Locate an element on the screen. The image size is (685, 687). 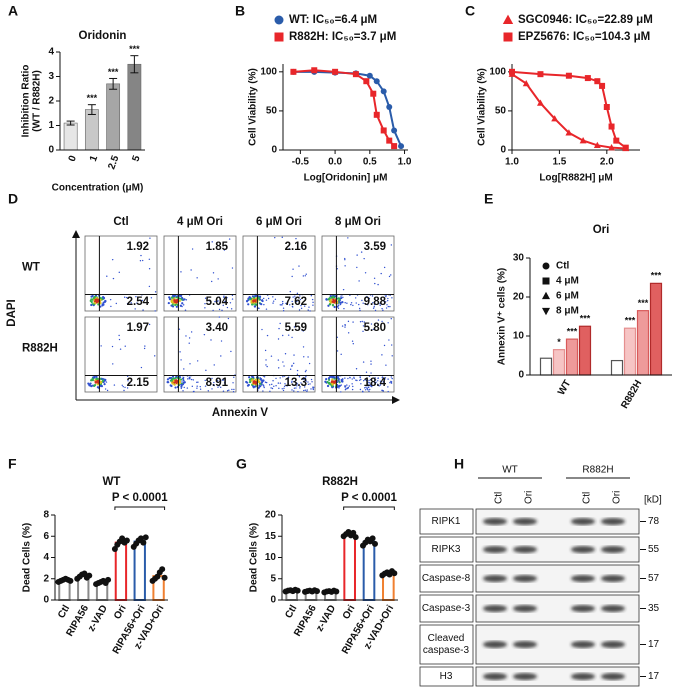
legend-marker is located at coordinates (546, 281).